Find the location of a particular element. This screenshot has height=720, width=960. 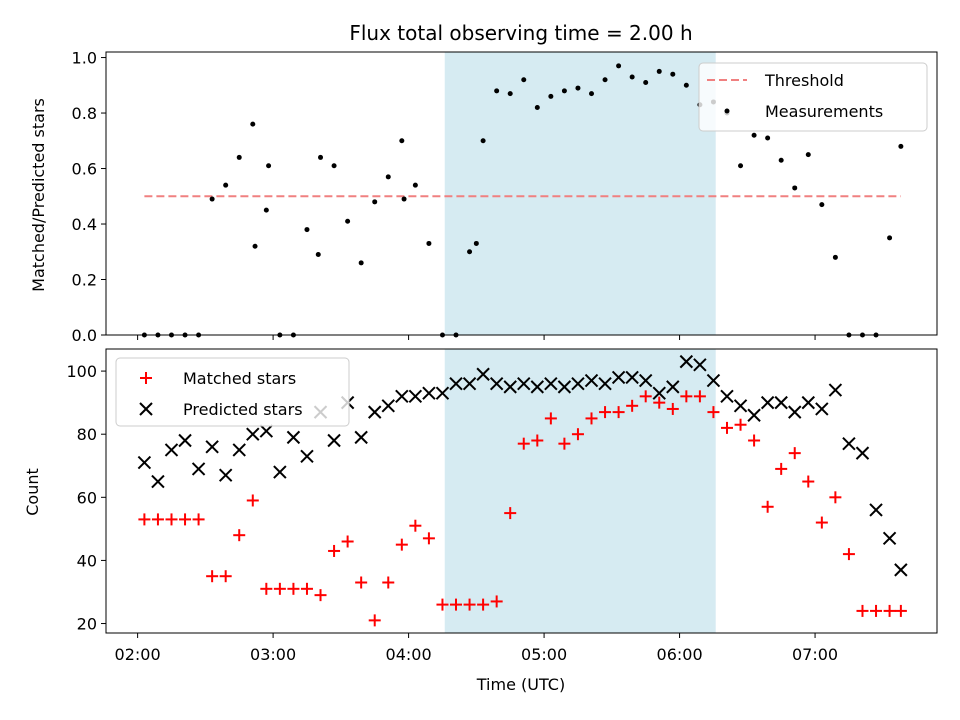

legend-matched-label: Matched stars is located at coordinates (239, 378).